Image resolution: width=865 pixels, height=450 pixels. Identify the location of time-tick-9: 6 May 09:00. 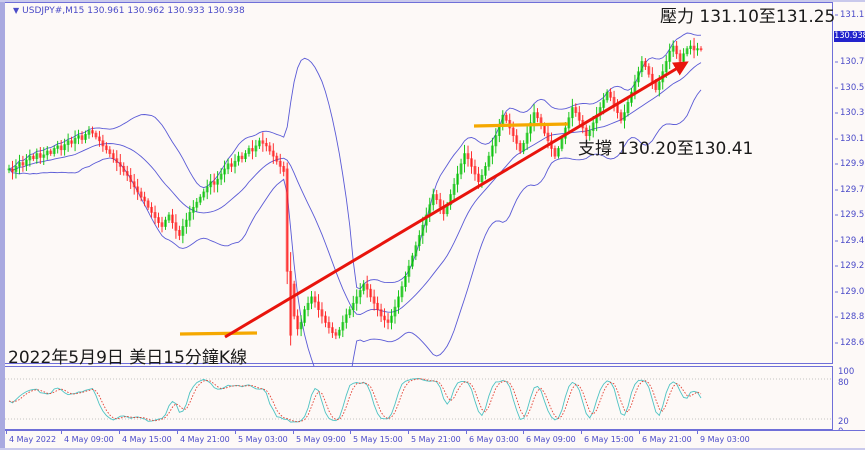
(549, 437).